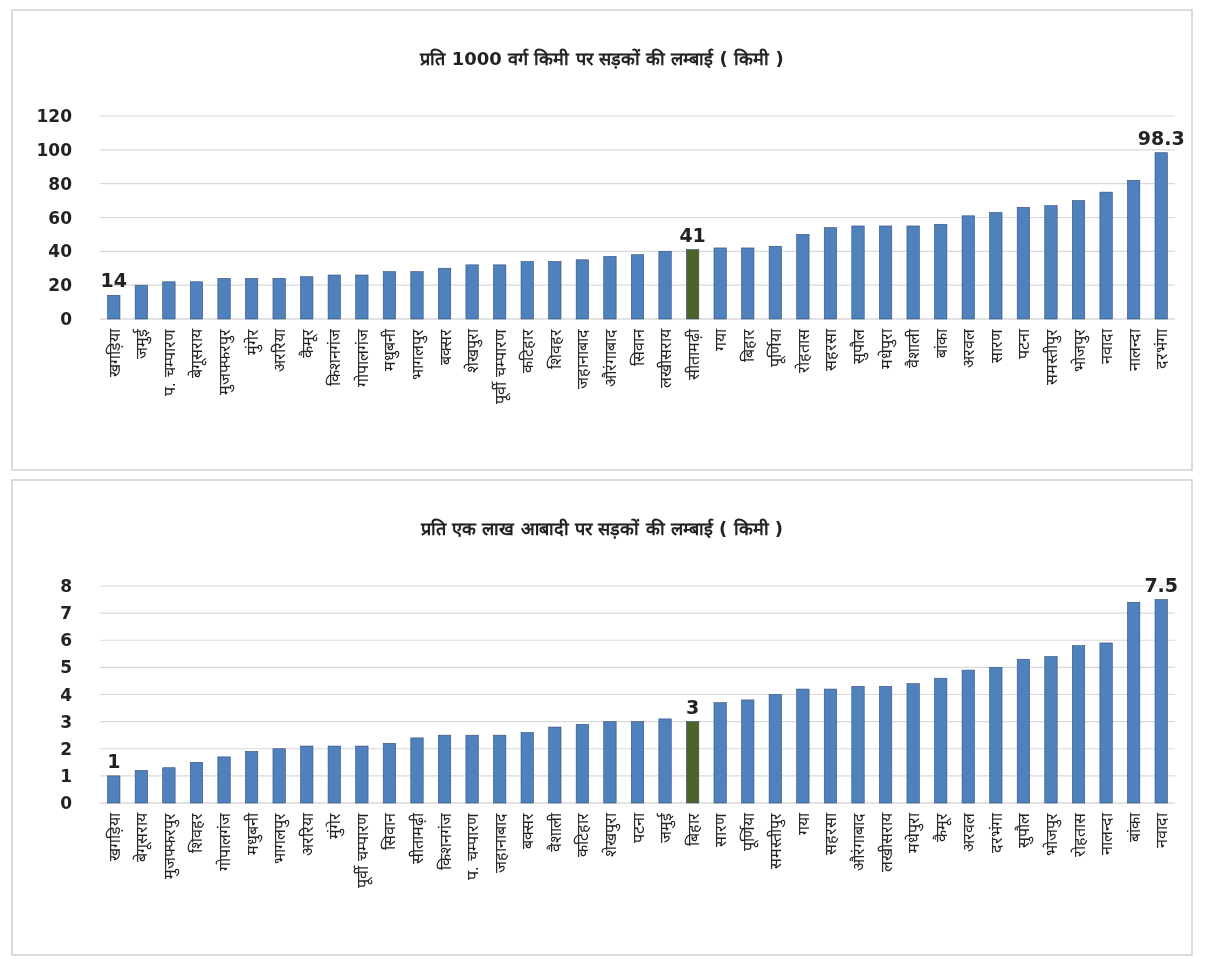  I want to click on y-tick-label: 7, so click(66, 613).